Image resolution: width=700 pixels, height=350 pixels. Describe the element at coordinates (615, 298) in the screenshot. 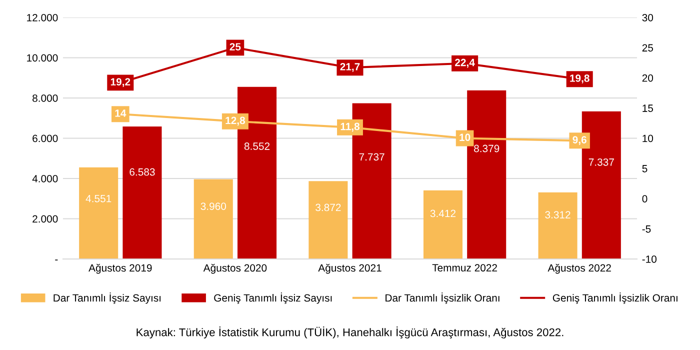

I see `legend-label: Geniş Tanımlı İşsizlik Oranı` at that location.